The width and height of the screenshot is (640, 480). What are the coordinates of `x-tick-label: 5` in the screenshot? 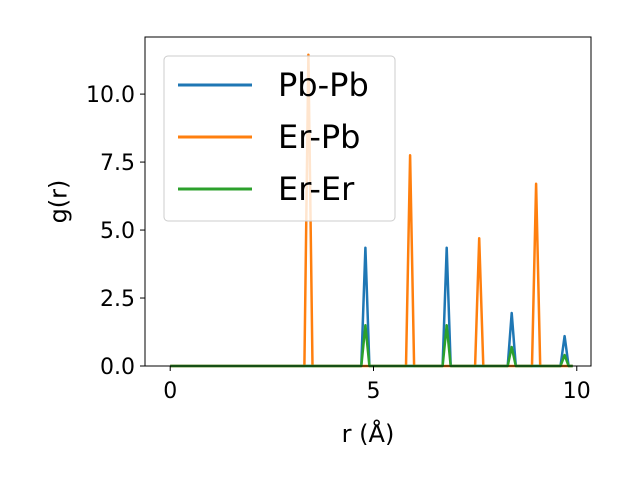 It's located at (373, 391).